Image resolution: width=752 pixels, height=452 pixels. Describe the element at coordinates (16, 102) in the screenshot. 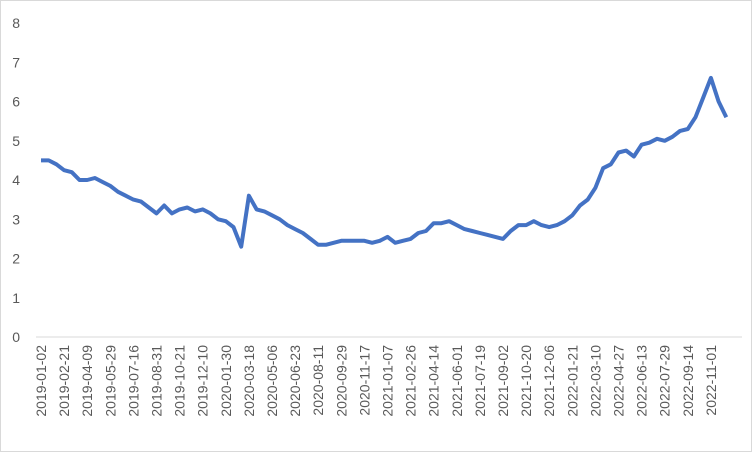

I see `y-tick-label: 6` at that location.